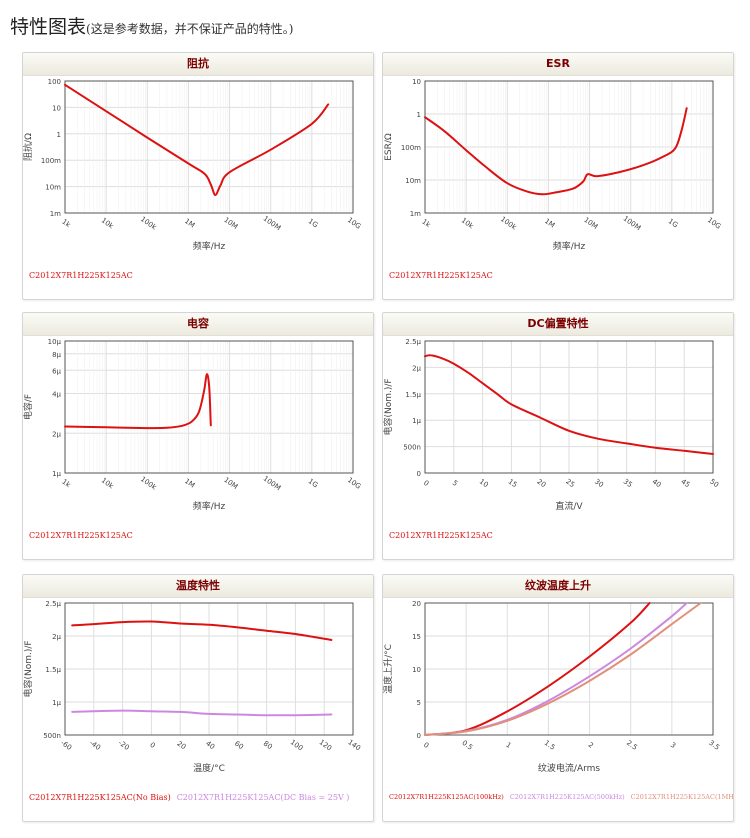  What do you see at coordinates (415, 214) in the screenshot?
I see `y-tick-label: 1m` at bounding box center [415, 214].